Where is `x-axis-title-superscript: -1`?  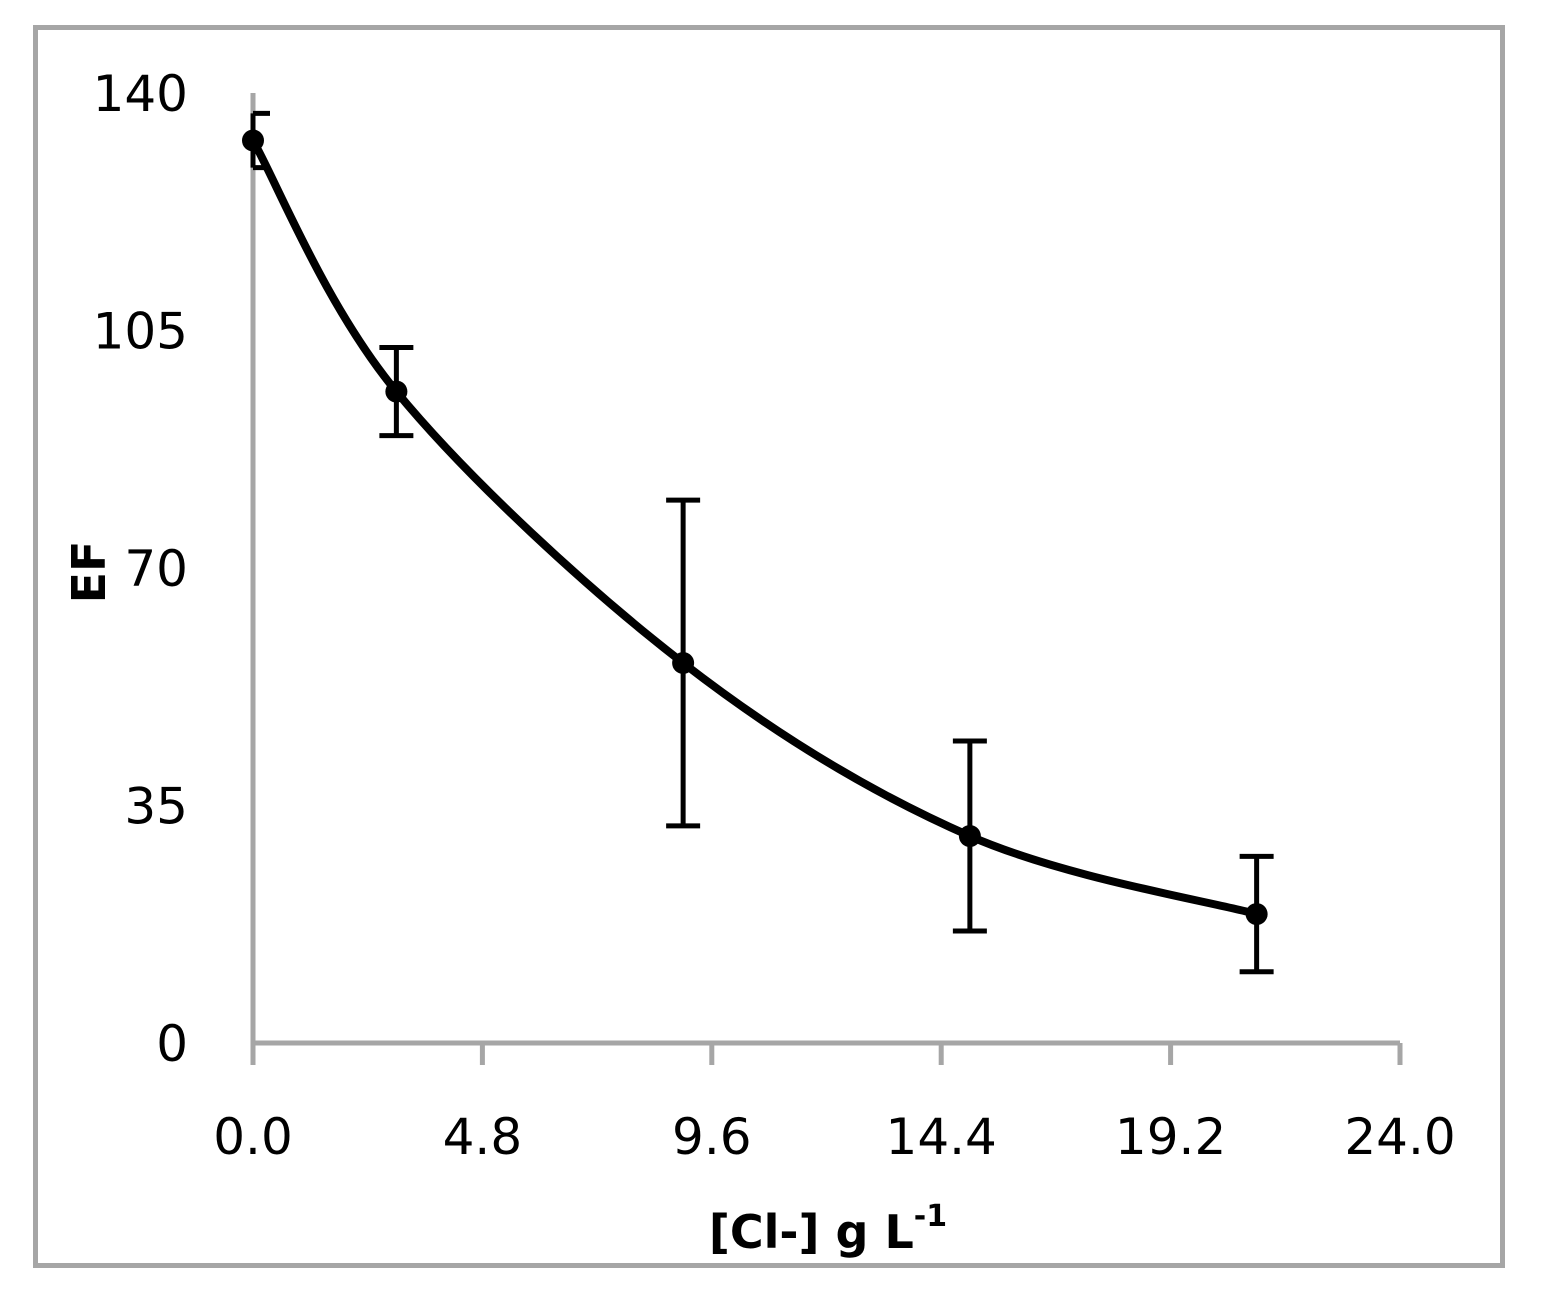
x-axis-title-superscript: -1 is located at coordinates (930, 1216).